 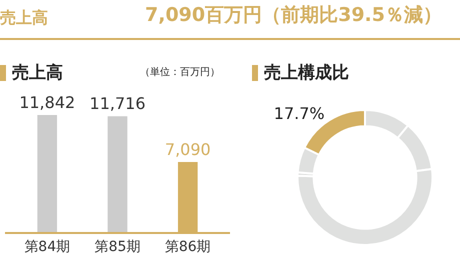 What do you see at coordinates (187, 149) in the screenshot?
I see `data-label: 7,090` at bounding box center [187, 149].